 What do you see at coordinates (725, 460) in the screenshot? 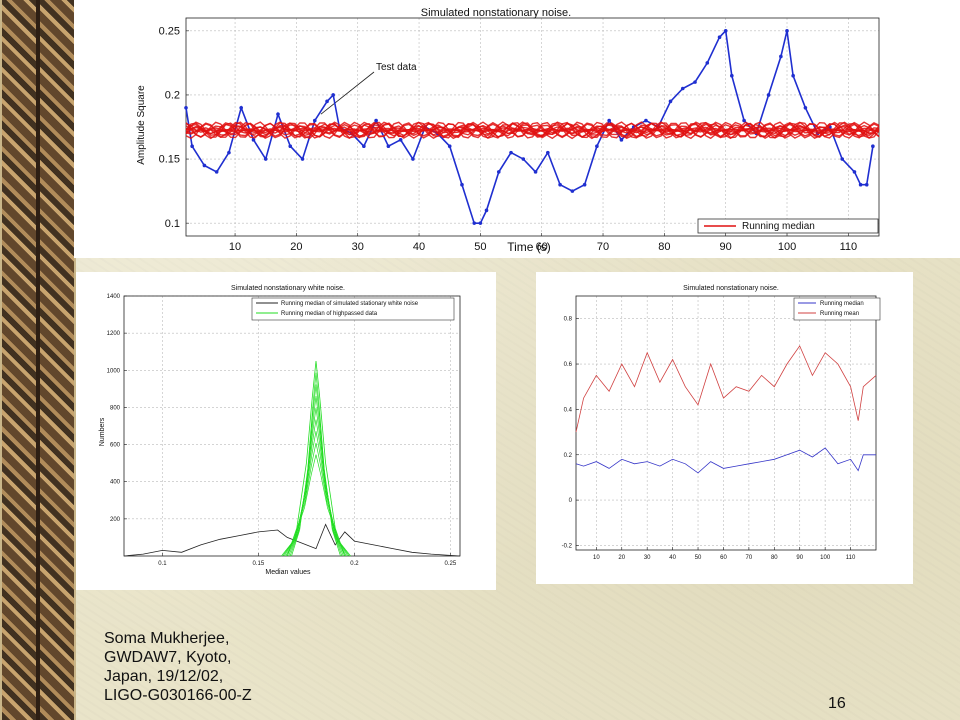
I see `series-running-median` at bounding box center [725, 460].